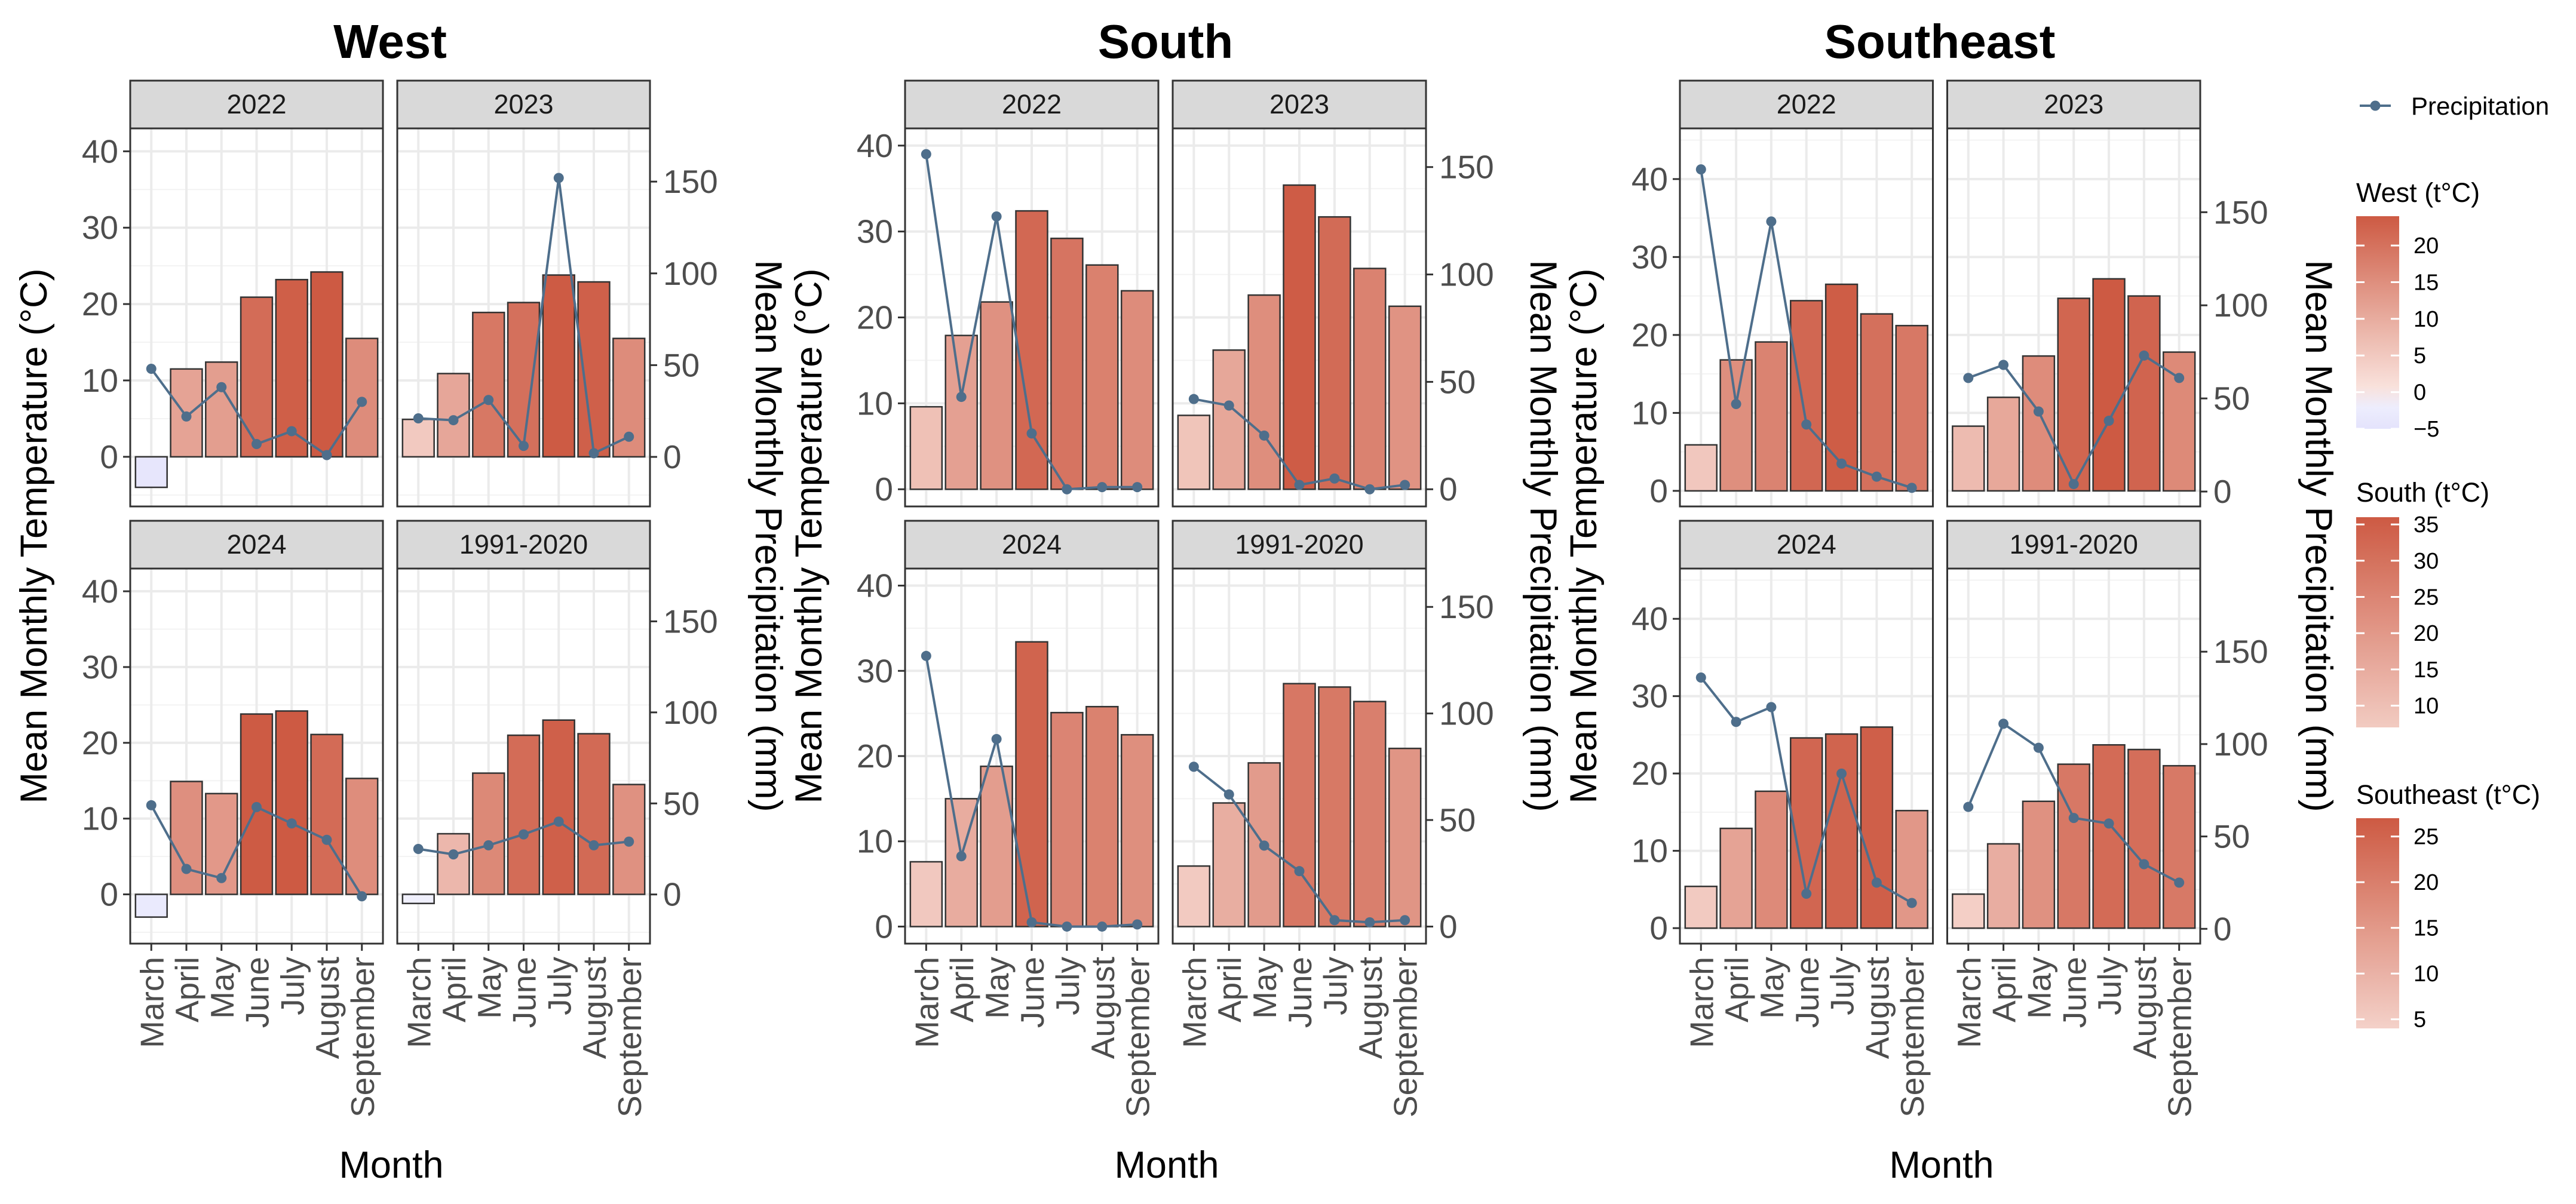 This screenshot has height=1204, width=2576. What do you see at coordinates (1659, 490) in the screenshot?
I see `y-tick-label: 0` at bounding box center [1659, 490].